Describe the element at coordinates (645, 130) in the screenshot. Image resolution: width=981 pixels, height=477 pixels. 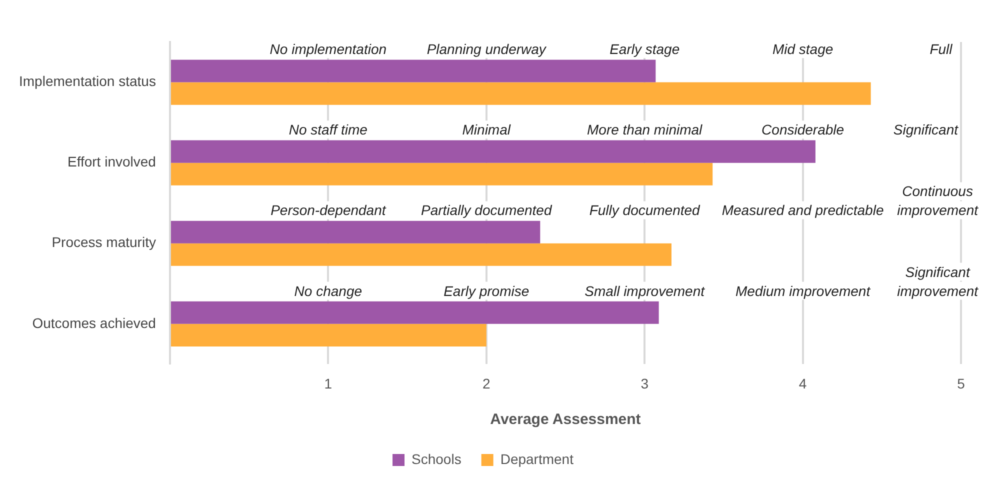
I see `annotation: More than minimal` at that location.